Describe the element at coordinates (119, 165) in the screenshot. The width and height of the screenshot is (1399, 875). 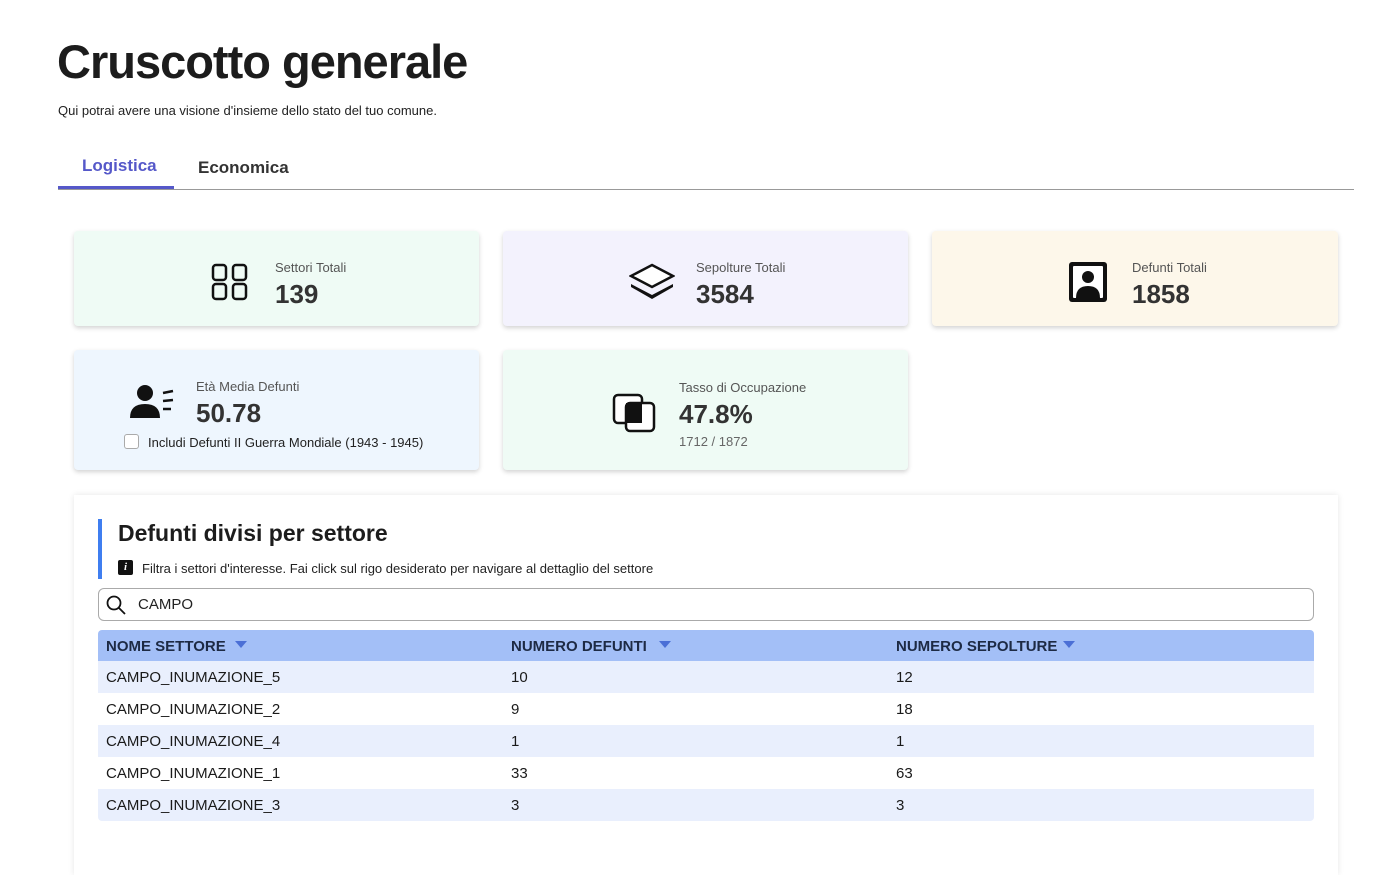
I see `tab-active: Logistica` at that location.